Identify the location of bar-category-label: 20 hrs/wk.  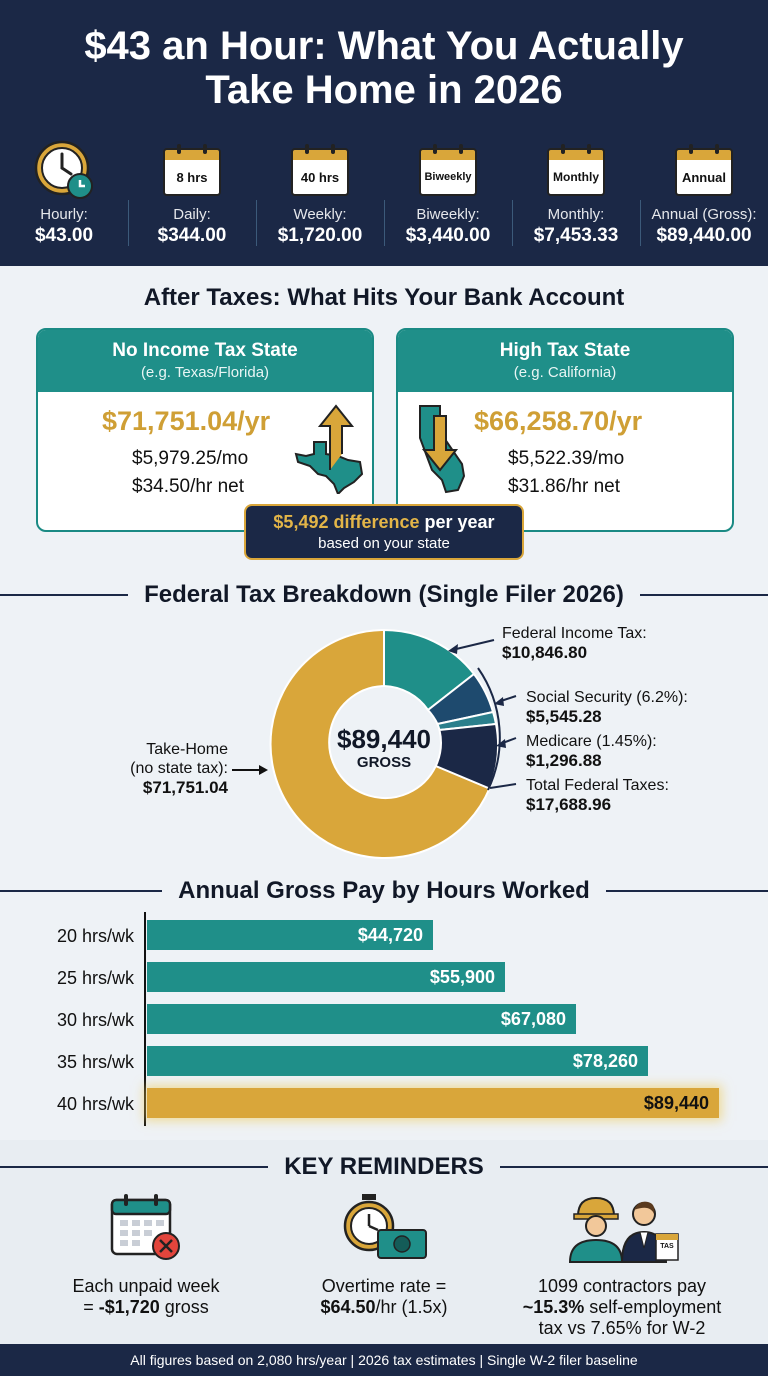
(95, 936).